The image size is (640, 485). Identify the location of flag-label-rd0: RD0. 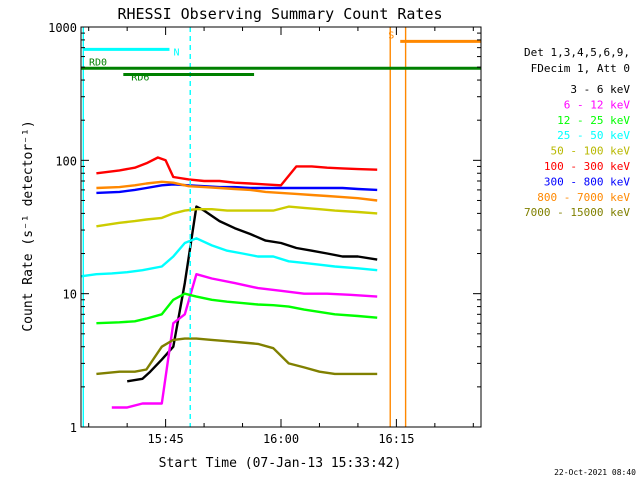
(98, 62).